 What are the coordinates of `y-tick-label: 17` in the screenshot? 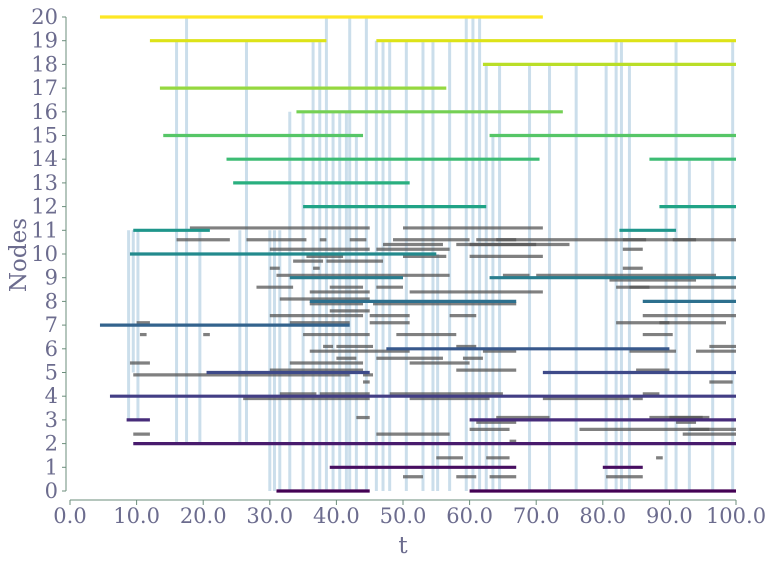 It's located at (44, 88).